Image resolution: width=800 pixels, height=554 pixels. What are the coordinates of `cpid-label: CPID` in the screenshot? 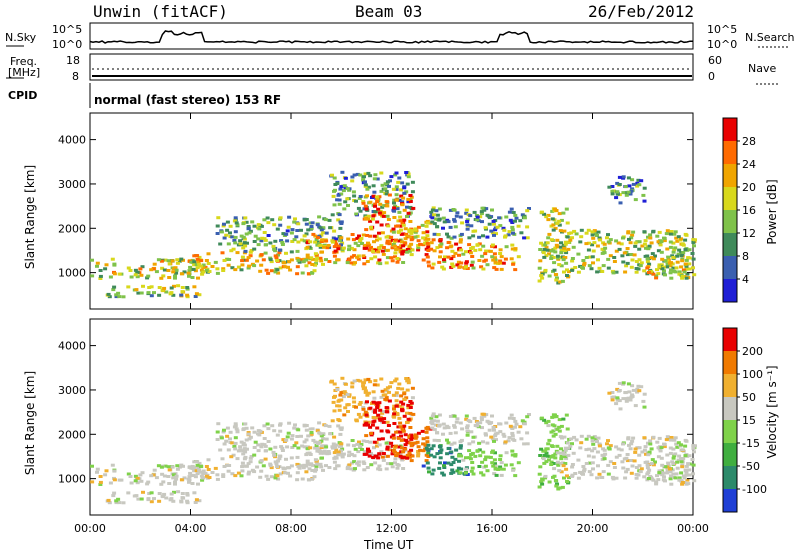 It's located at (23, 95).